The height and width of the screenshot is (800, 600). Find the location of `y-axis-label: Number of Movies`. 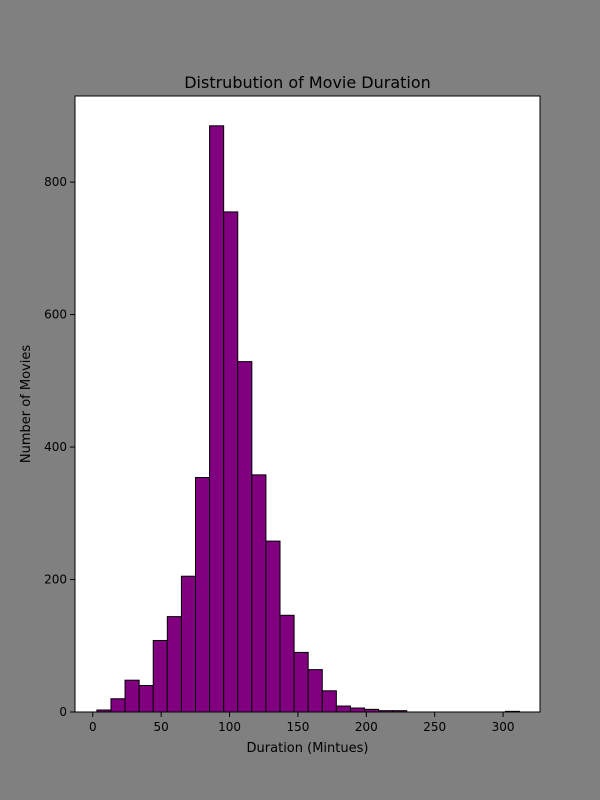

y-axis-label: Number of Movies is located at coordinates (26, 404).